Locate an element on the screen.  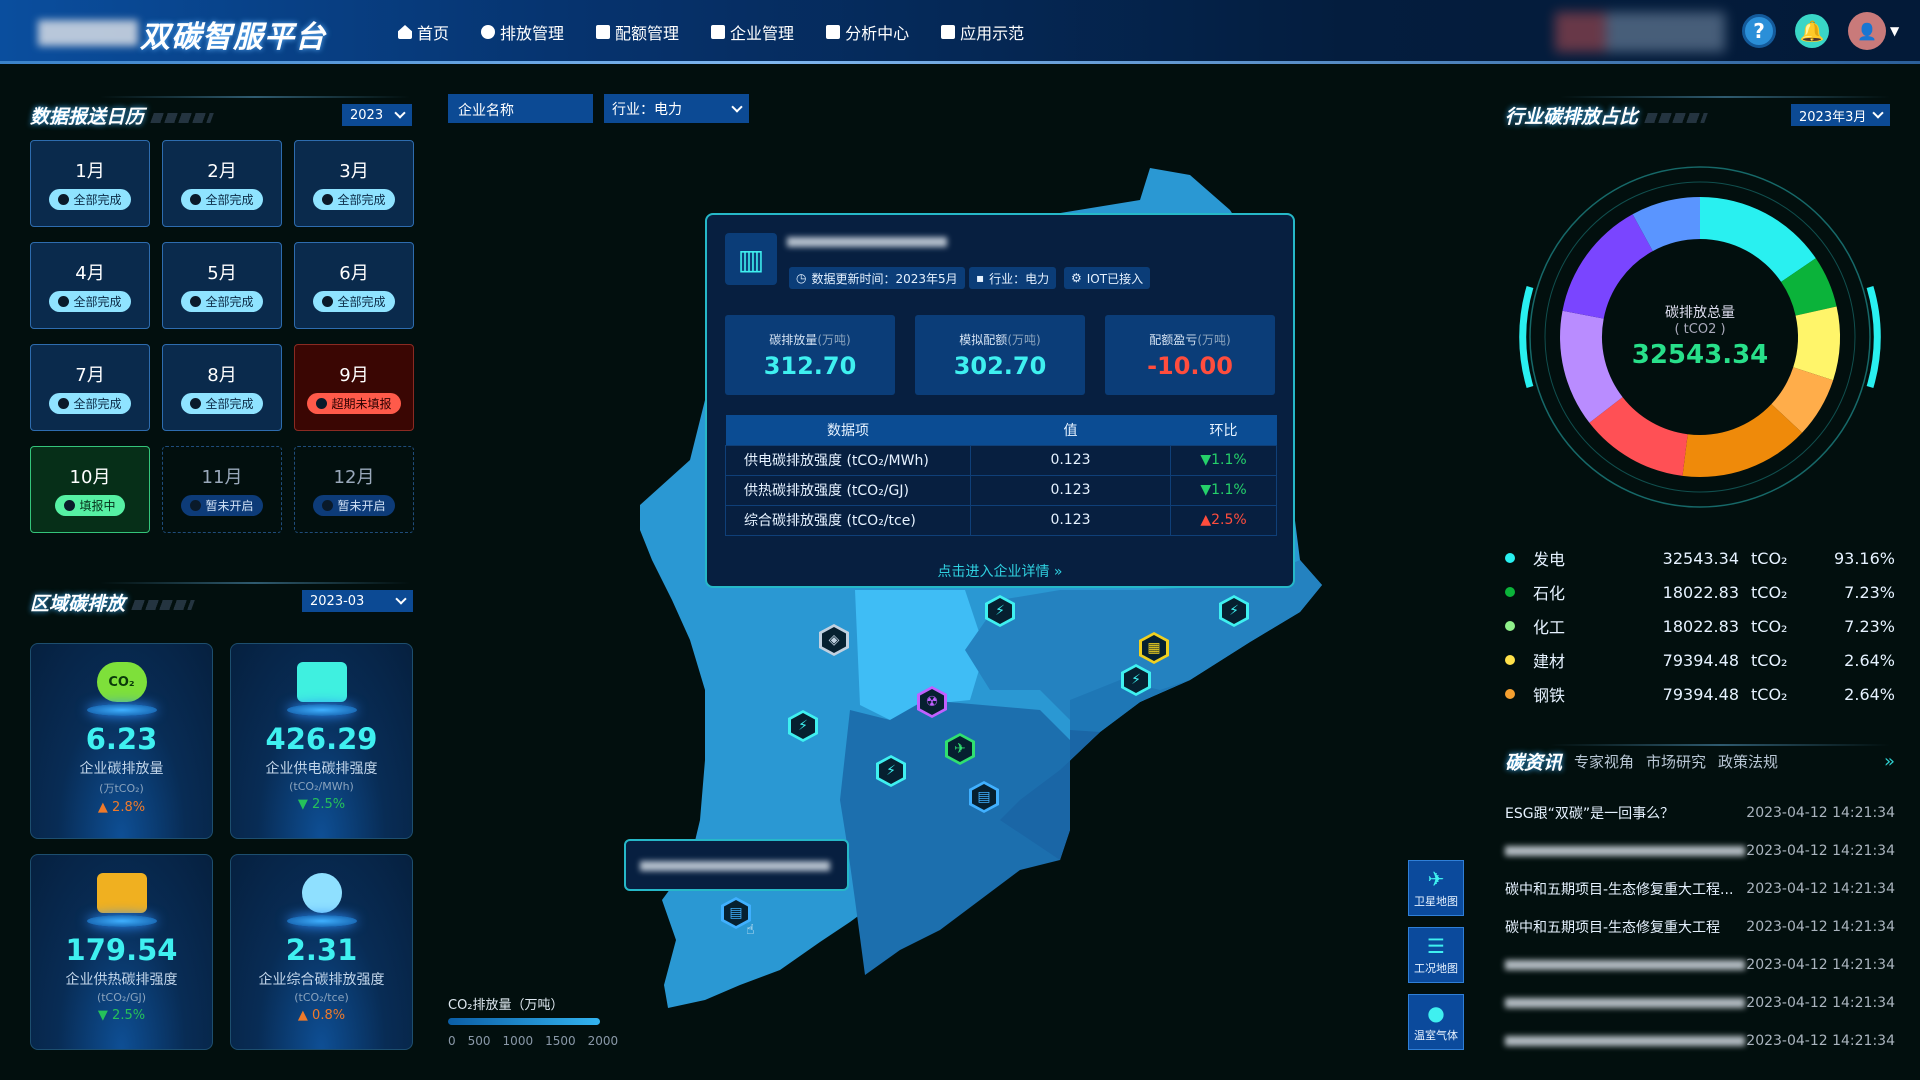
industry-period-dropdown: 2023年3月 is located at coordinates (1840, 115).